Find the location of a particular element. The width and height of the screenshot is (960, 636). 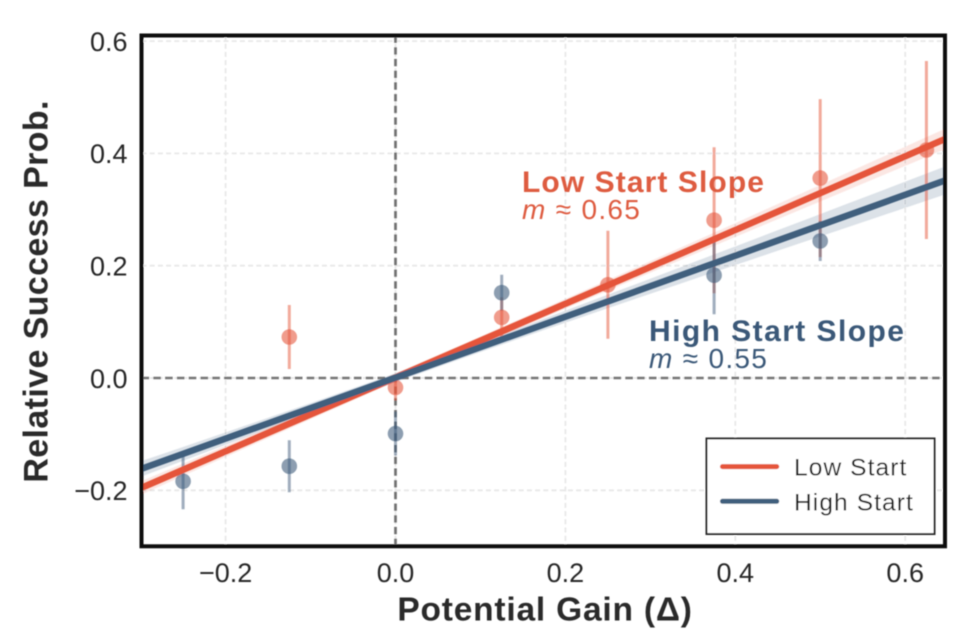

svg-text: m ≈ 0.65 is located at coordinates (581, 209).